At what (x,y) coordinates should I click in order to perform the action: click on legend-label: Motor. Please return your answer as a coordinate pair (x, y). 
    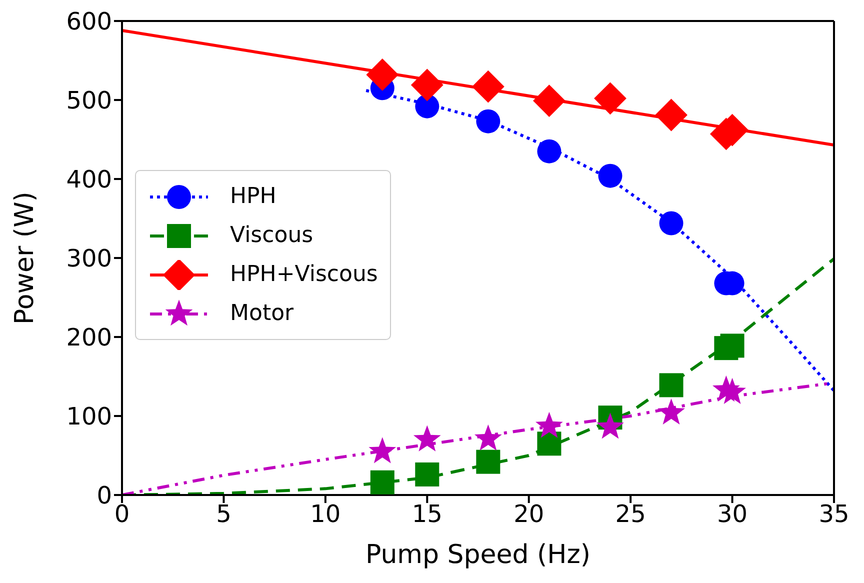
    Looking at the image, I should click on (262, 313).